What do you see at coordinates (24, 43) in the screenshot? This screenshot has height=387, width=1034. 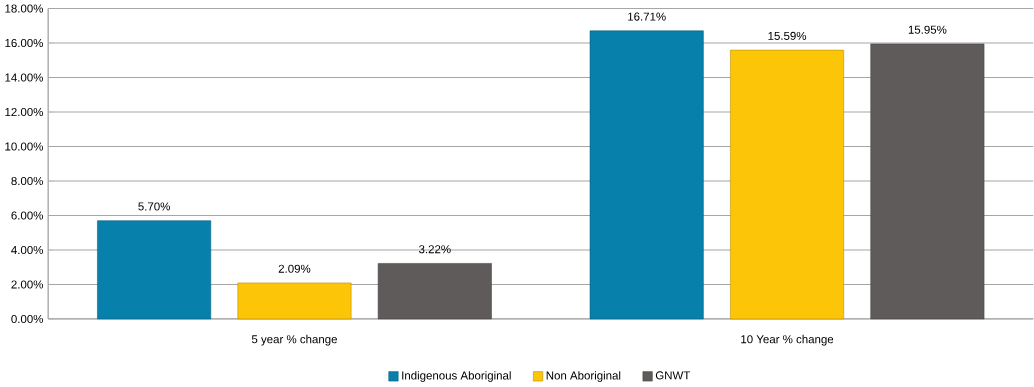 I see `y-tick-label: 16.00%` at bounding box center [24, 43].